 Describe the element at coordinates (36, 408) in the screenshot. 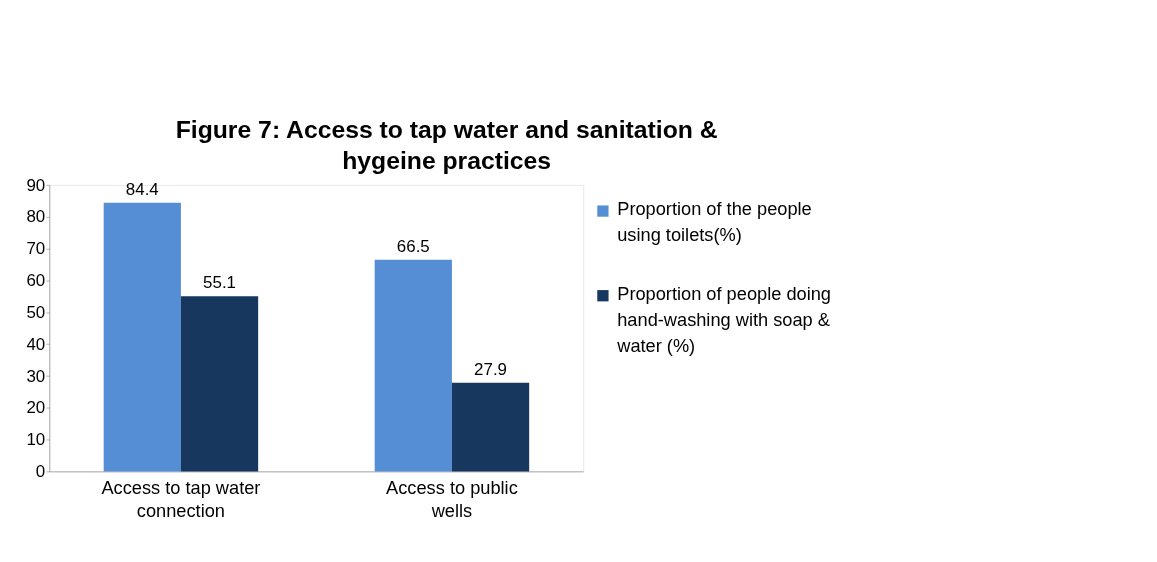

I see `y-tick-label: 20` at that location.